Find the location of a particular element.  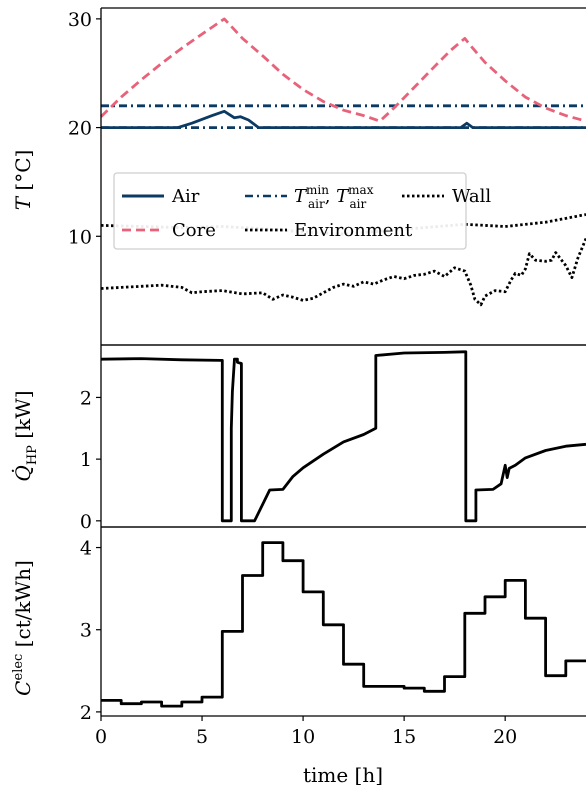

y-axis-label-price: Celec [ct/kWh] is located at coordinates (23, 628).